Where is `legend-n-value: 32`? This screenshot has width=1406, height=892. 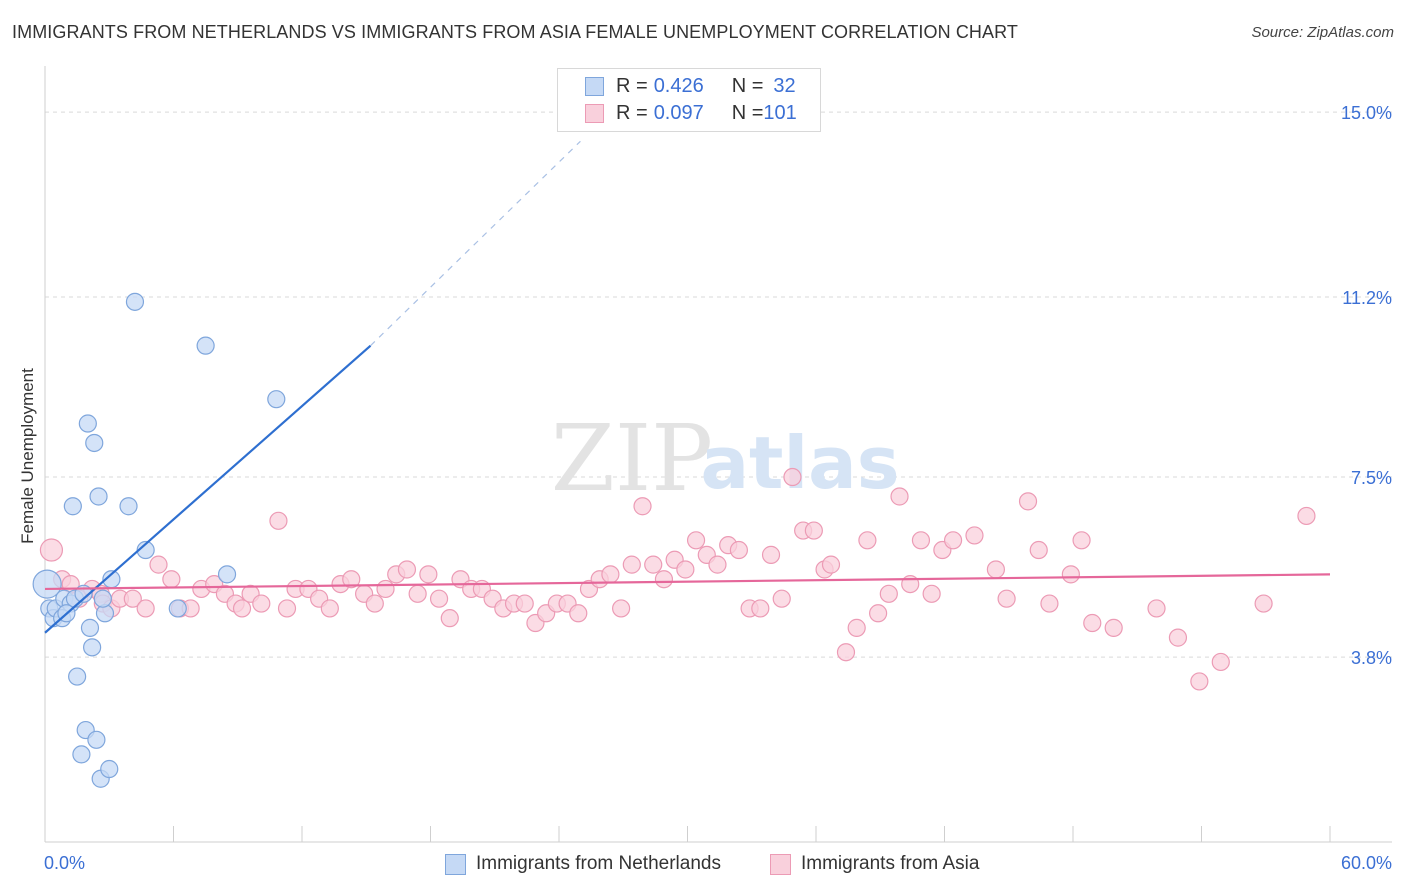 legend-n-value: 32 is located at coordinates (784, 86).